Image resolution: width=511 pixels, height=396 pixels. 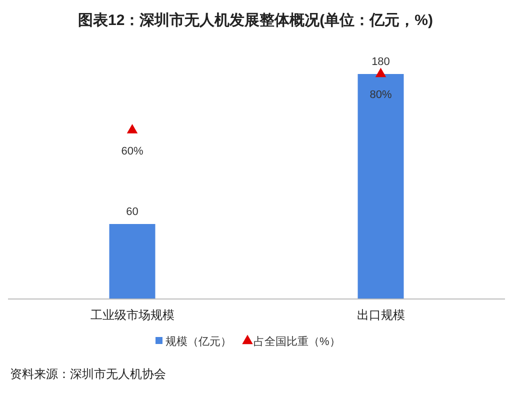 What do you see at coordinates (381, 95) in the screenshot?
I see `data-label: 80%` at bounding box center [381, 95].